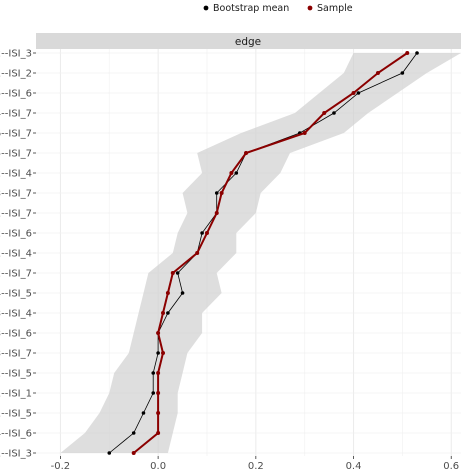 Image resolution: width=474 pixels, height=474 pixels. What do you see at coordinates (16, 434) in the screenshot?
I see `y-tick-label: I_4--ISI_6` at bounding box center [16, 434].